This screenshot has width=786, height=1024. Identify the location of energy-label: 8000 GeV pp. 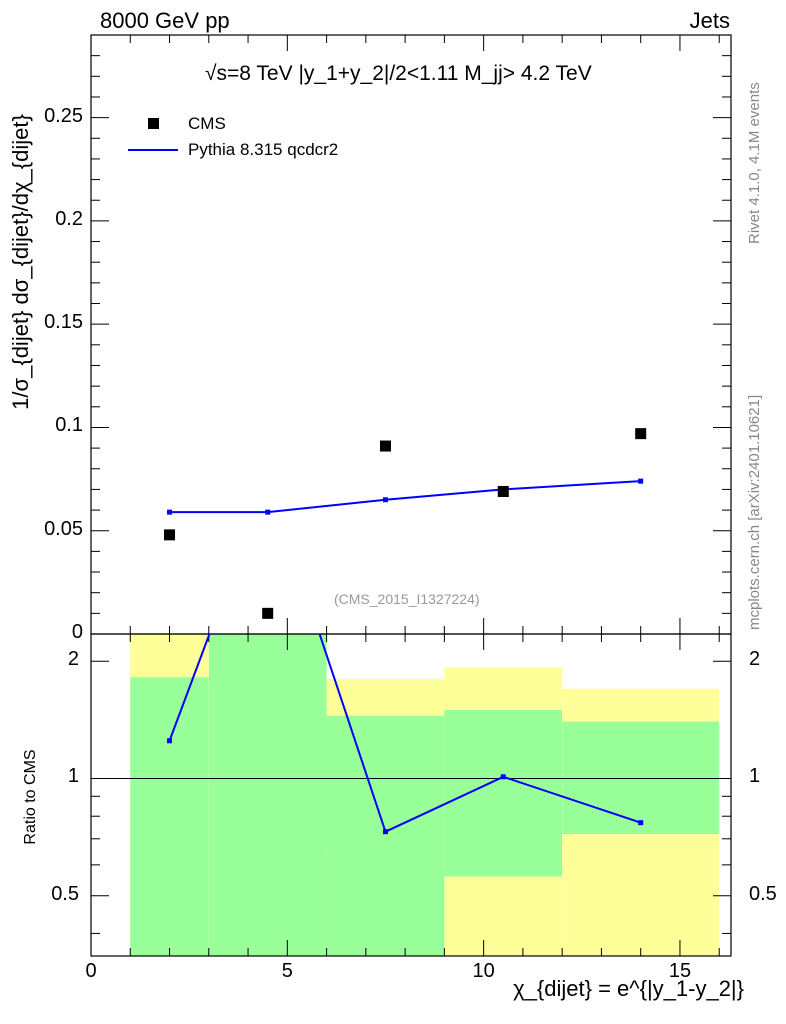
(165, 20).